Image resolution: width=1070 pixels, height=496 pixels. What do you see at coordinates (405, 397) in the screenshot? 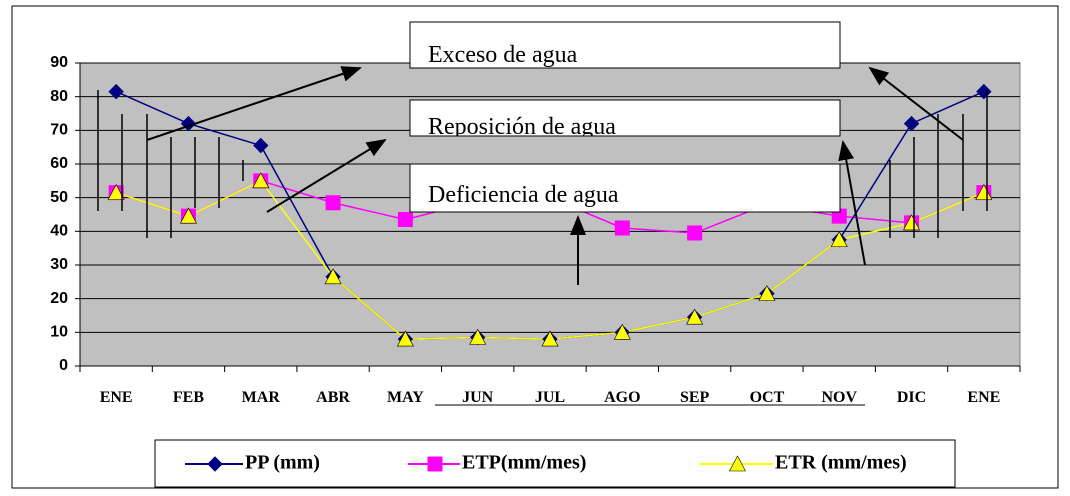
I see `x-tick-label: MAY` at bounding box center [405, 397].